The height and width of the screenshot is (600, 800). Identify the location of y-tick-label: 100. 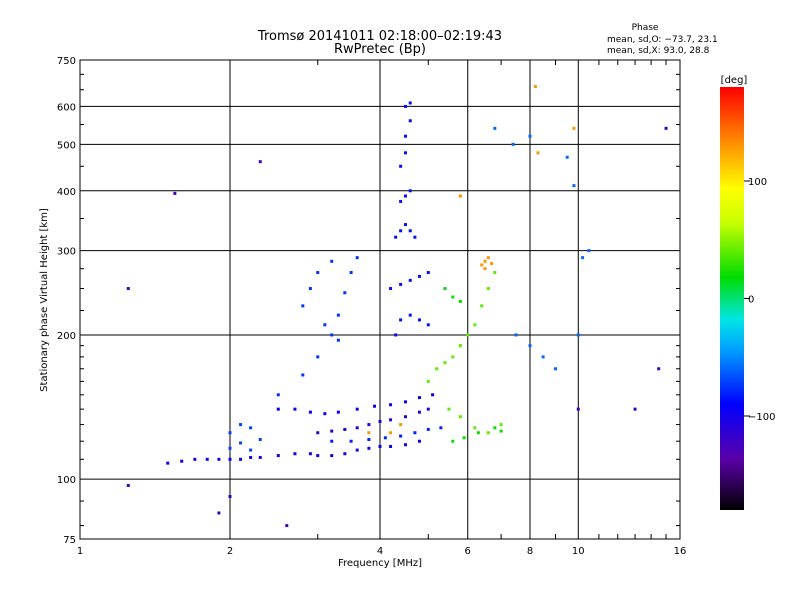
(66, 480).